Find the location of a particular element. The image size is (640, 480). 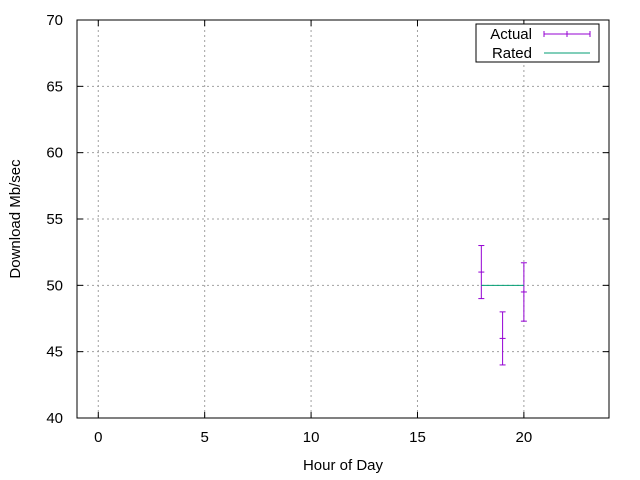

x-tick-label: 0 is located at coordinates (98, 437).